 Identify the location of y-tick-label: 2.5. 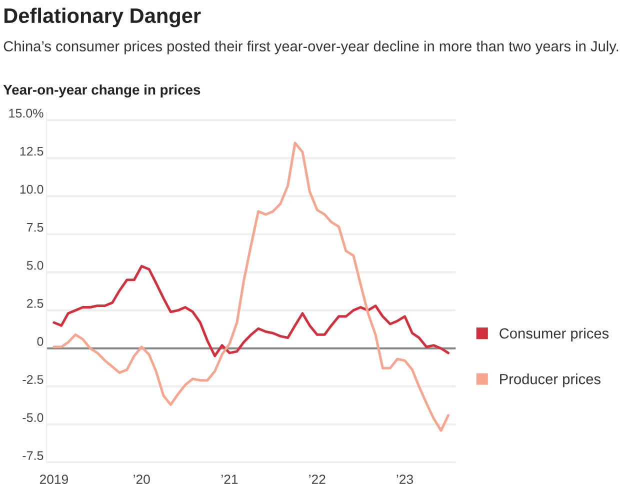
(35, 303).